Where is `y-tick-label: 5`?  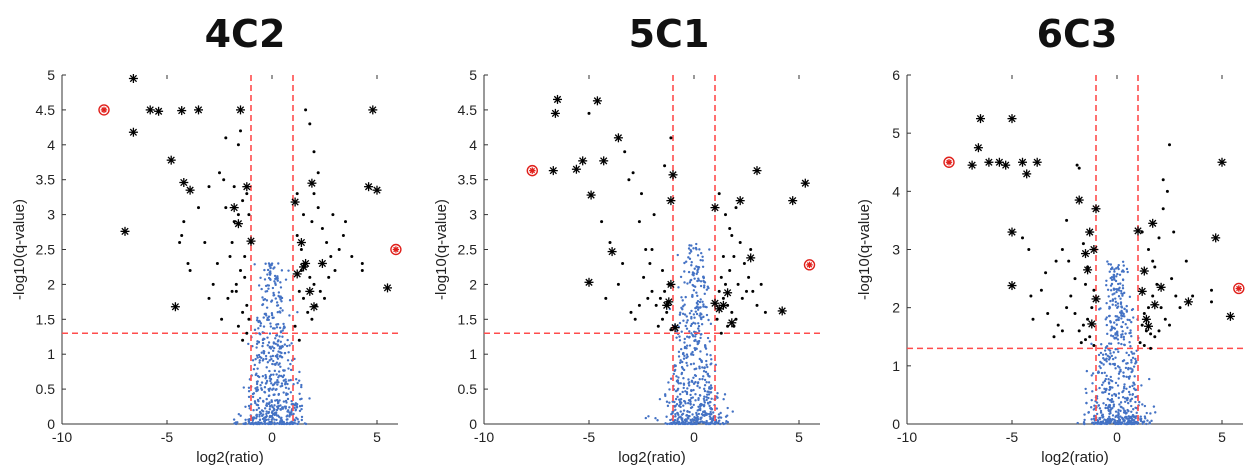
y-tick-label: 5 is located at coordinates (51, 75).